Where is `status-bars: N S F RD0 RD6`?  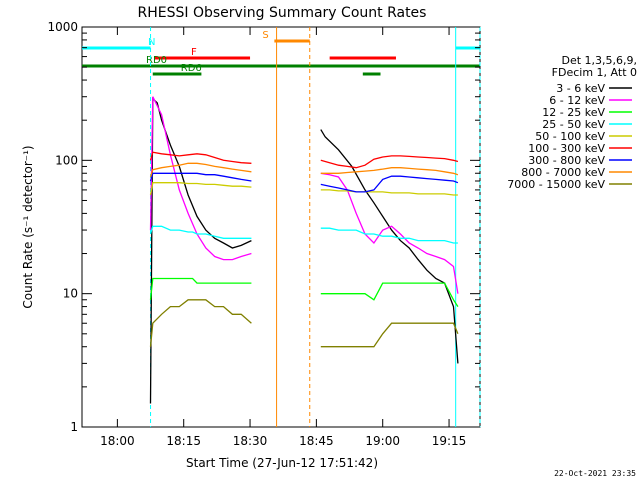
status-bars: N S F RD0 RD6 is located at coordinates (281, 53).